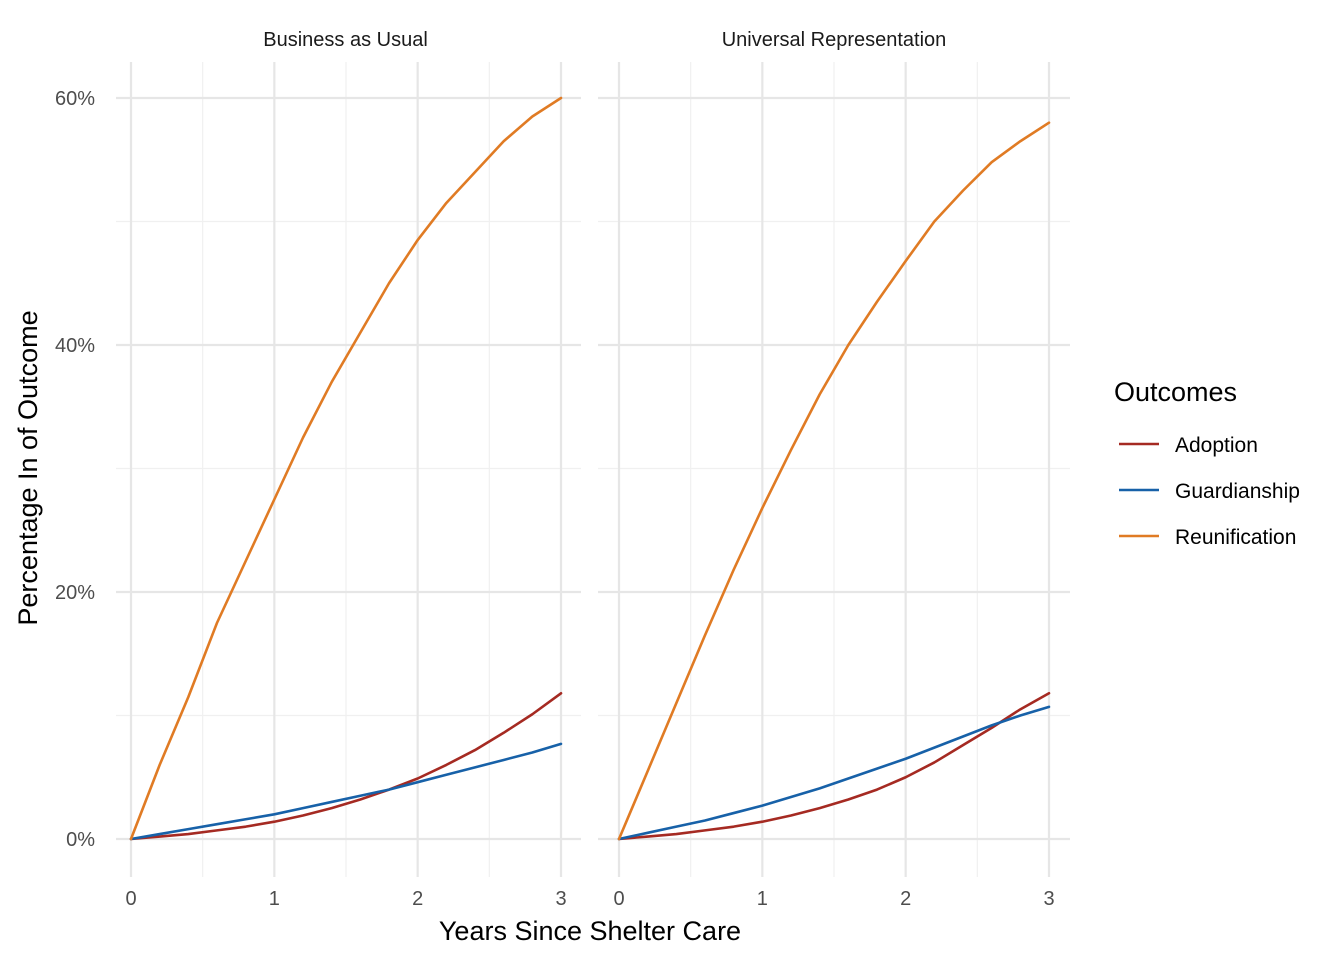 This screenshot has height=960, width=1344. Describe the element at coordinates (28, 467) in the screenshot. I see `y-axis-title: Percentage In of Outcome` at that location.